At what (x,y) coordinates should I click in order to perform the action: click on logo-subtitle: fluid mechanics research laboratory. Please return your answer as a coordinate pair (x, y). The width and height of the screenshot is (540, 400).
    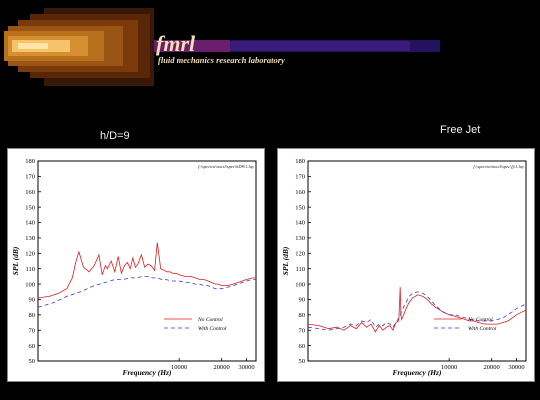
    Looking at the image, I should click on (221, 60).